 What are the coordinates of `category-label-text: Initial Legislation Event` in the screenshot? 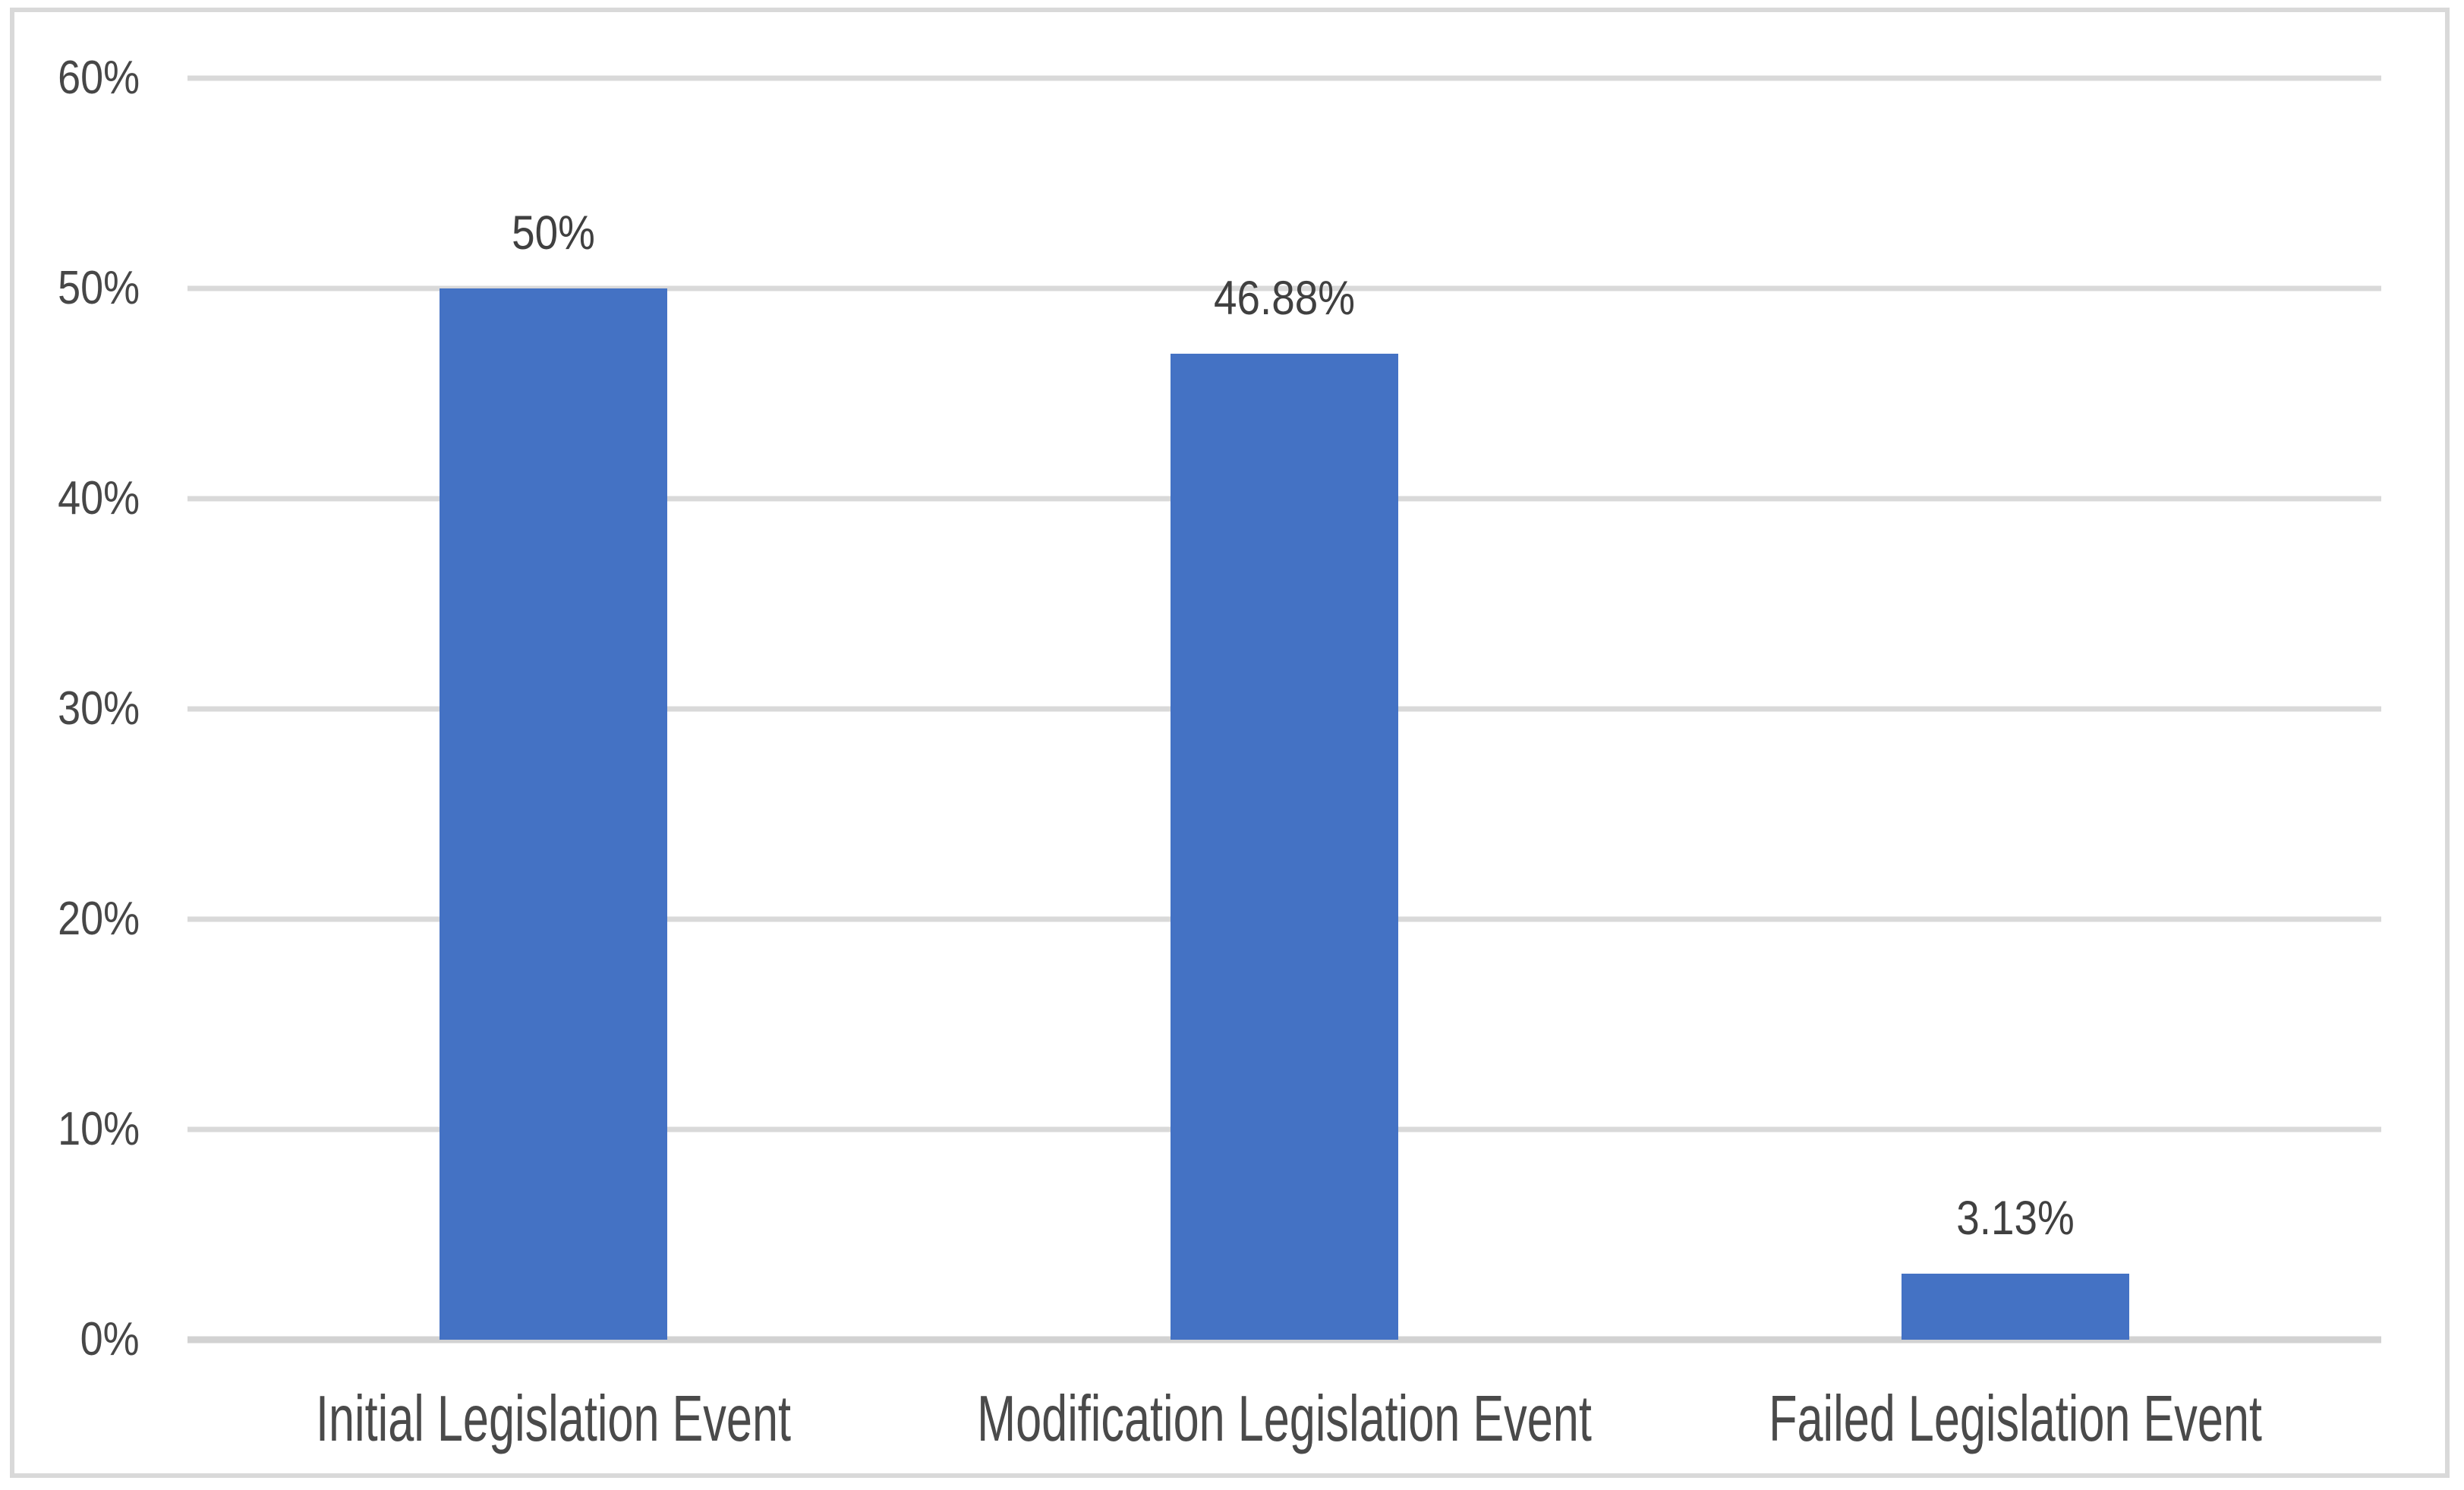 It's located at (553, 1419).